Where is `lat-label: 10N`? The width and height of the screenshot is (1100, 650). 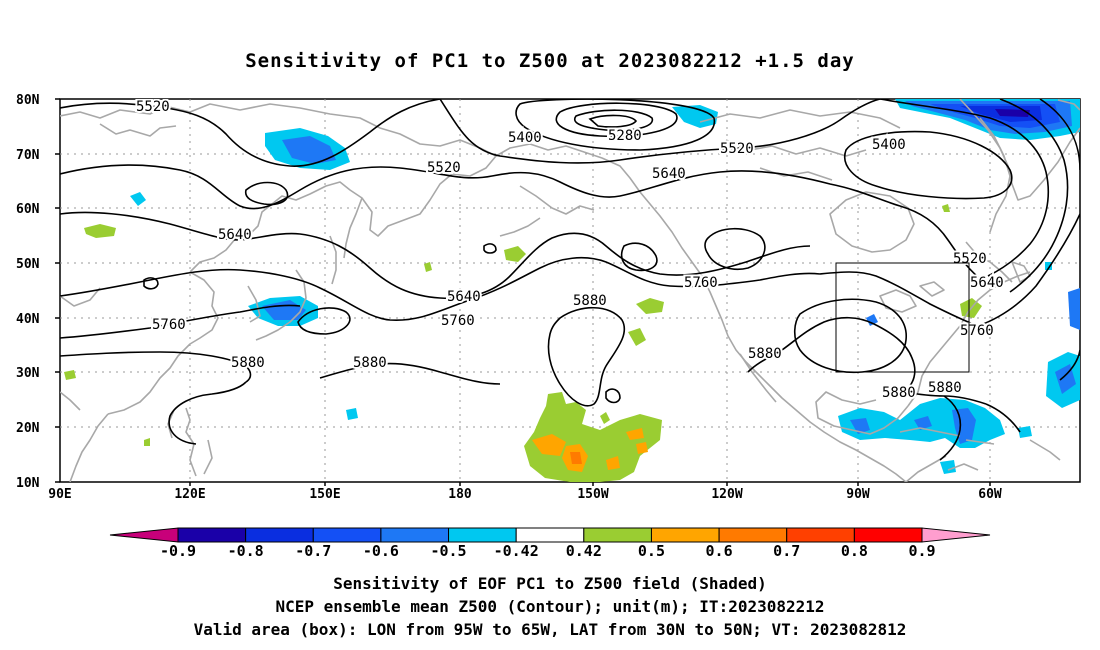 lat-label: 10N is located at coordinates (28, 483).